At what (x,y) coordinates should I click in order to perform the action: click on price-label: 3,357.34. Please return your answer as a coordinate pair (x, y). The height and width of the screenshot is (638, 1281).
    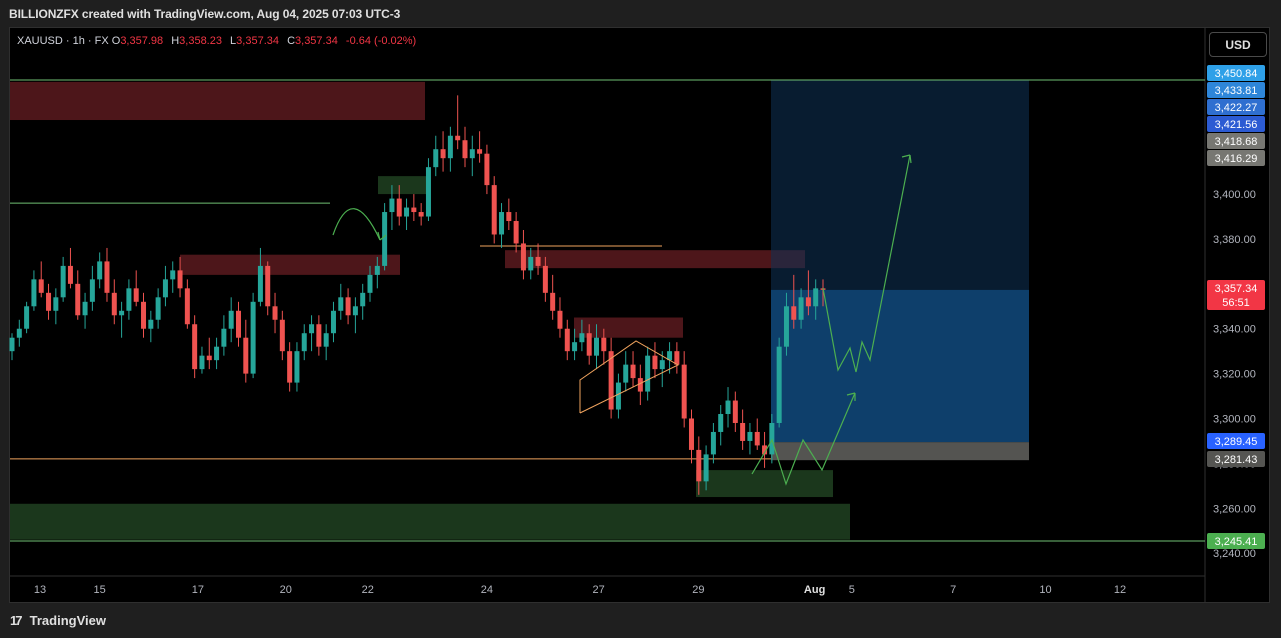
    Looking at the image, I should click on (1236, 289).